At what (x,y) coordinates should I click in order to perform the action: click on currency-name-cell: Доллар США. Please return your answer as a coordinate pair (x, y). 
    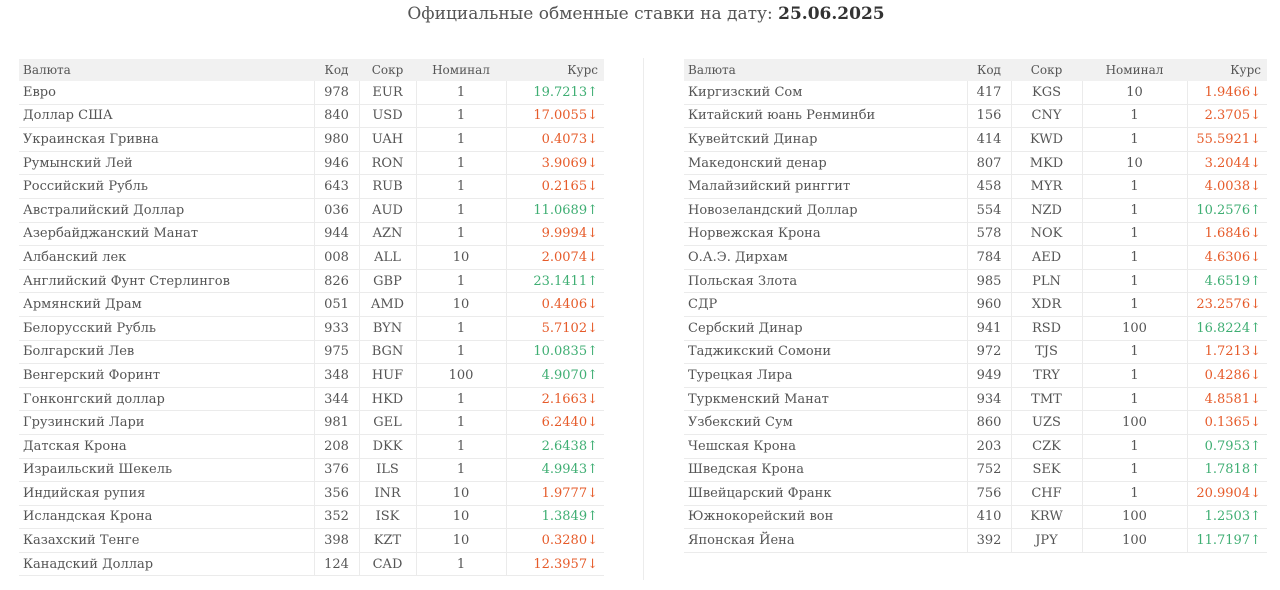
    Looking at the image, I should click on (167, 116).